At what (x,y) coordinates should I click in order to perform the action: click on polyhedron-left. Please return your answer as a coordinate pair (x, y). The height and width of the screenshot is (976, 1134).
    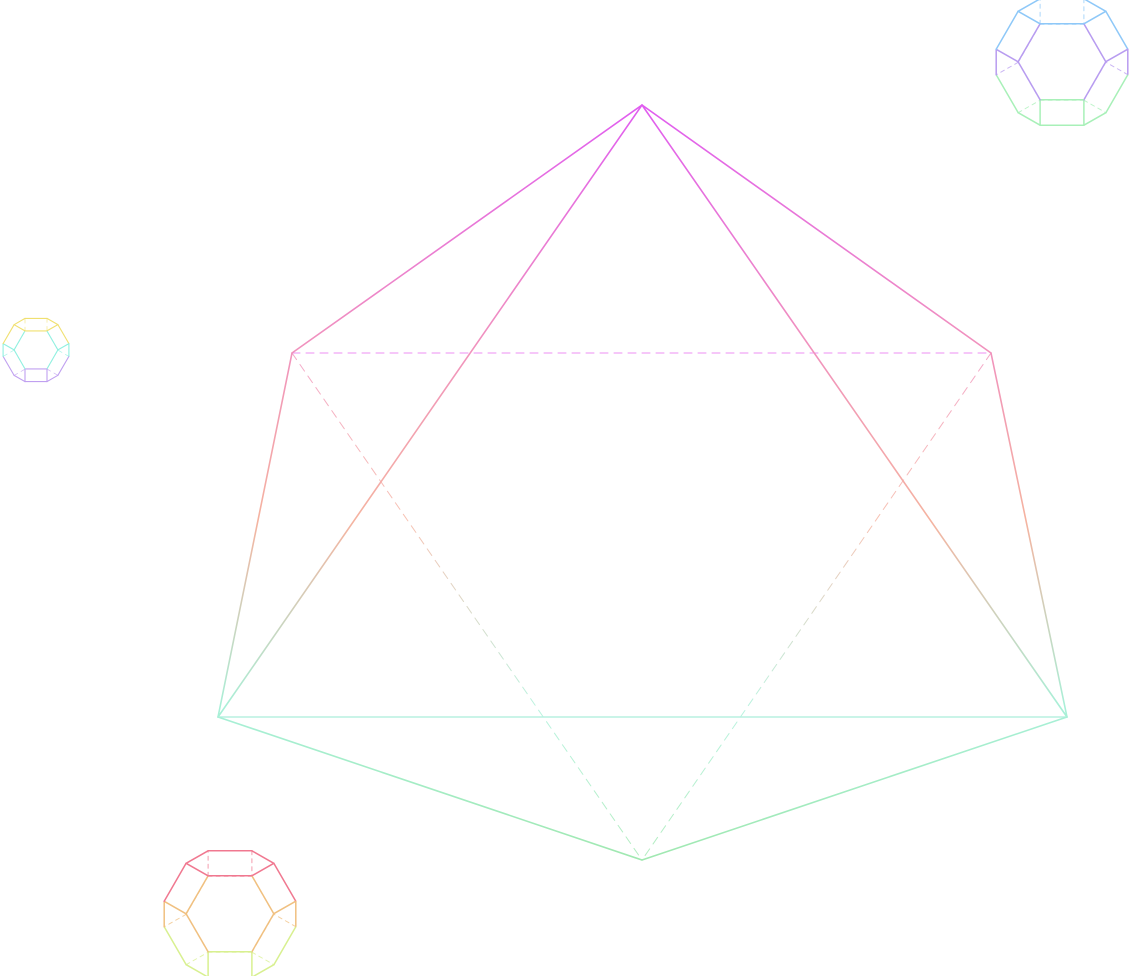
    Looking at the image, I should click on (36, 350).